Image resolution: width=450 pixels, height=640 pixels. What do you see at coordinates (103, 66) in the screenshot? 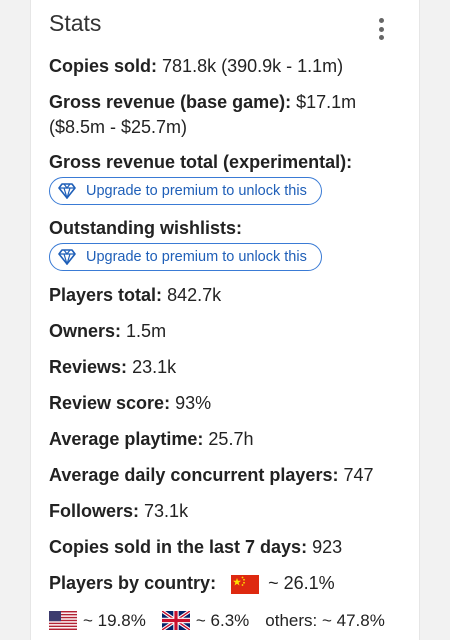
I see `stat-label: Copies sold:` at bounding box center [103, 66].